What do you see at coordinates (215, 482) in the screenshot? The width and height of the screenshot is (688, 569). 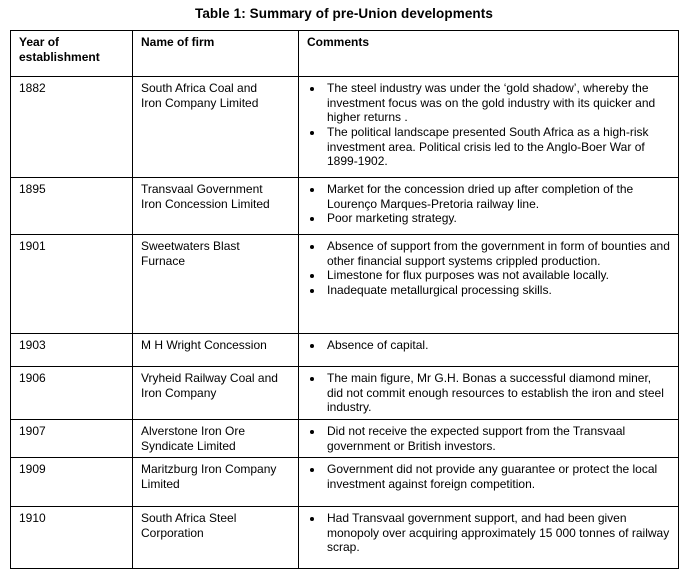 I see `firm-name-cell: Maritzburg Iron Company Limited` at bounding box center [215, 482].